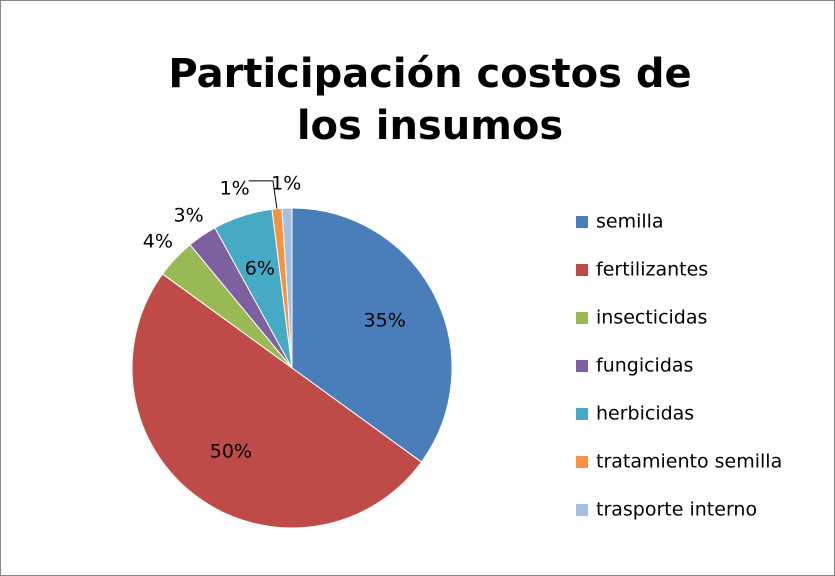 The width and height of the screenshot is (835, 576). What do you see at coordinates (263, 194) in the screenshot?
I see `leader-line` at bounding box center [263, 194].